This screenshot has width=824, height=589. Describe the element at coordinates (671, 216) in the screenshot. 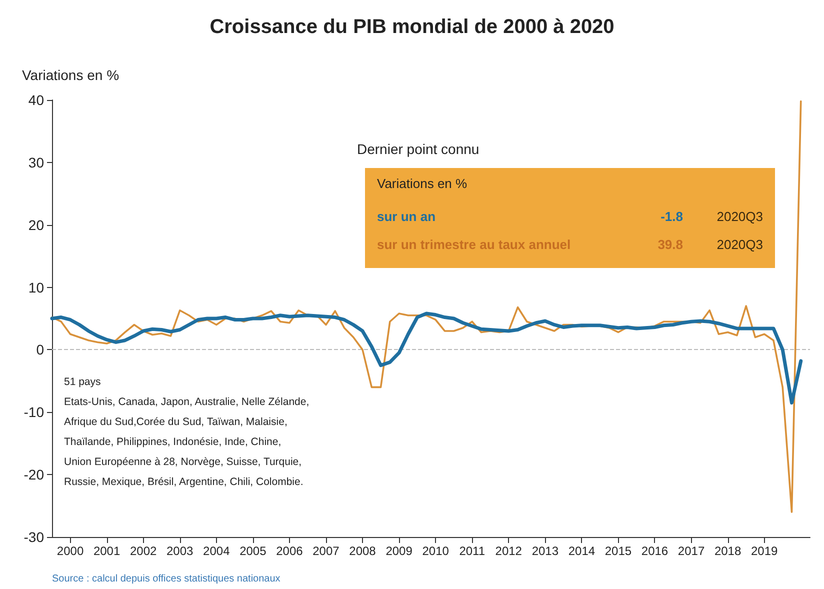

I see `annotation: -1.8` at that location.